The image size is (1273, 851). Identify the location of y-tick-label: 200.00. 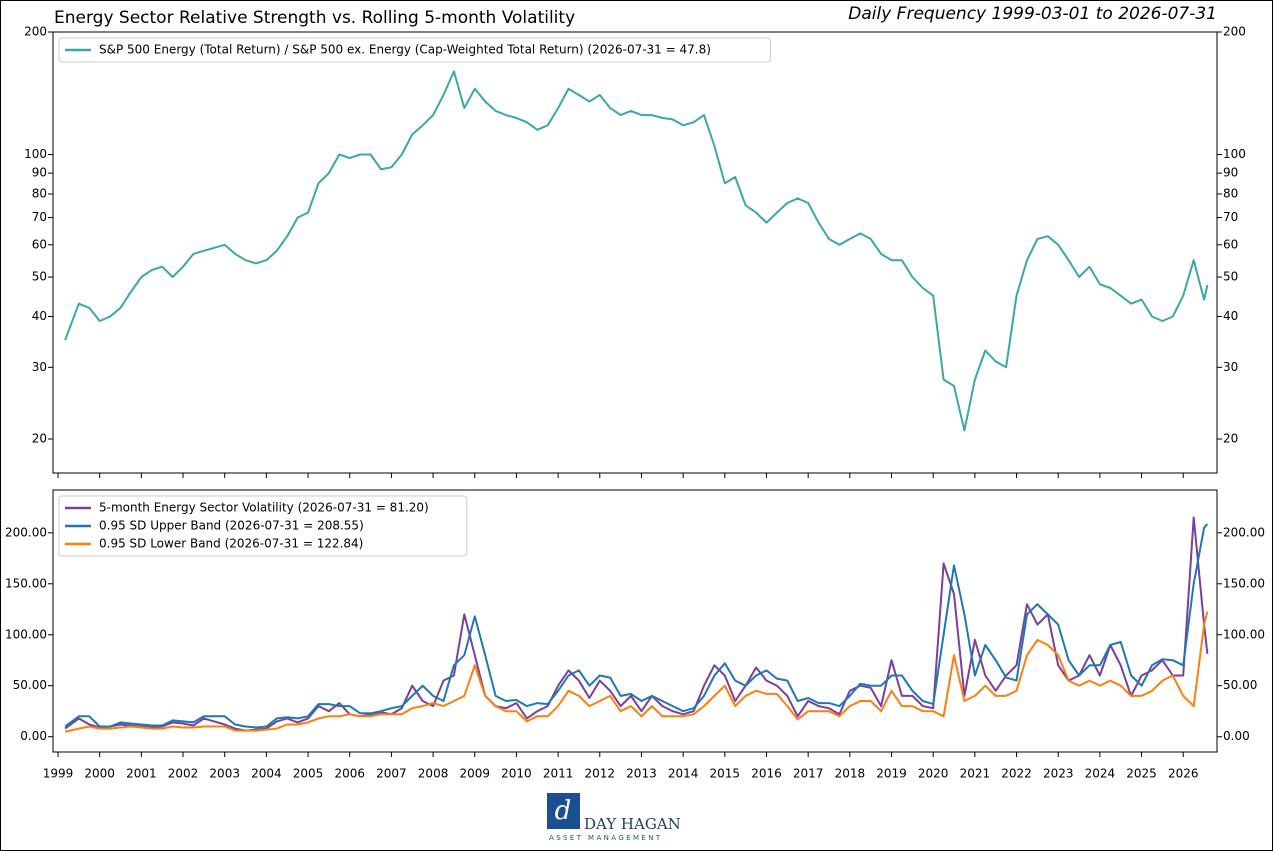
(26, 532).